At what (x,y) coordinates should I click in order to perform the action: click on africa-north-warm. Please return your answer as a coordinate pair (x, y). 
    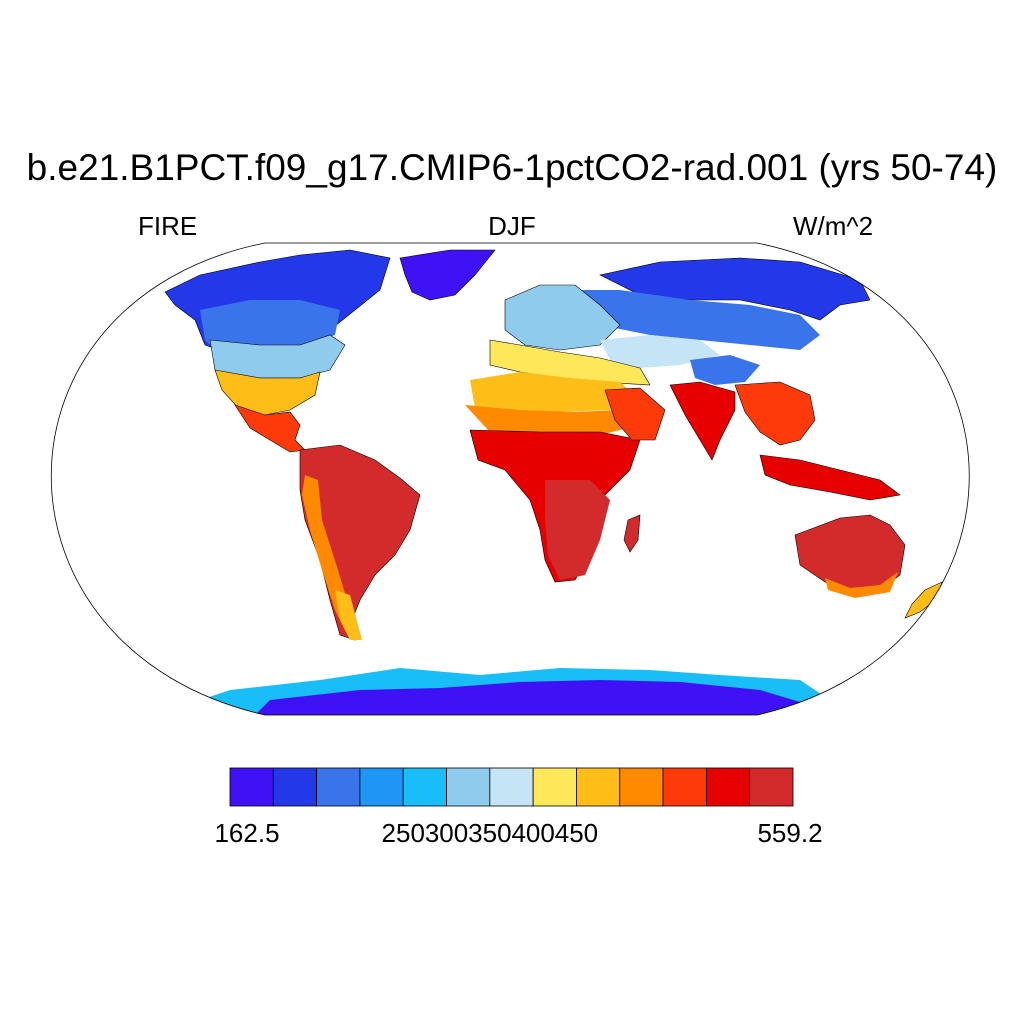
    Looking at the image, I should click on (552, 420).